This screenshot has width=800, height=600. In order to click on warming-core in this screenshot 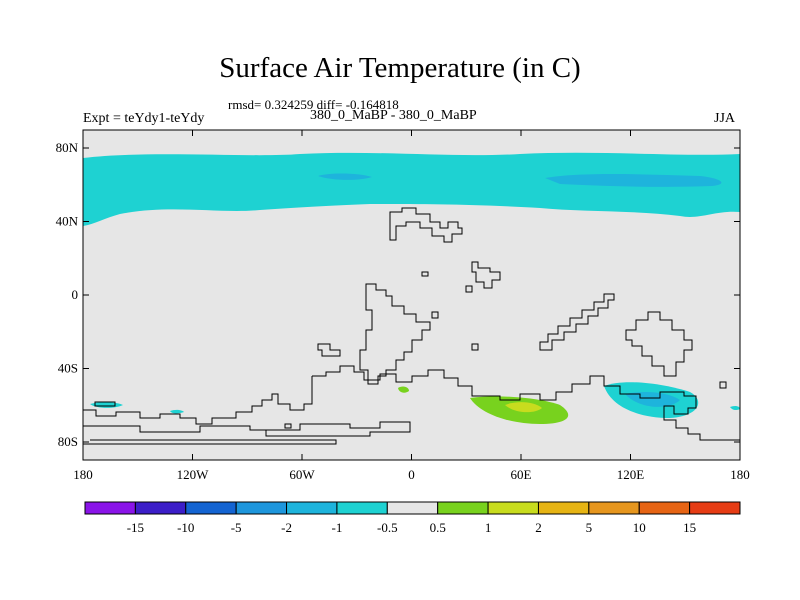, I will do `click(523, 407)`.